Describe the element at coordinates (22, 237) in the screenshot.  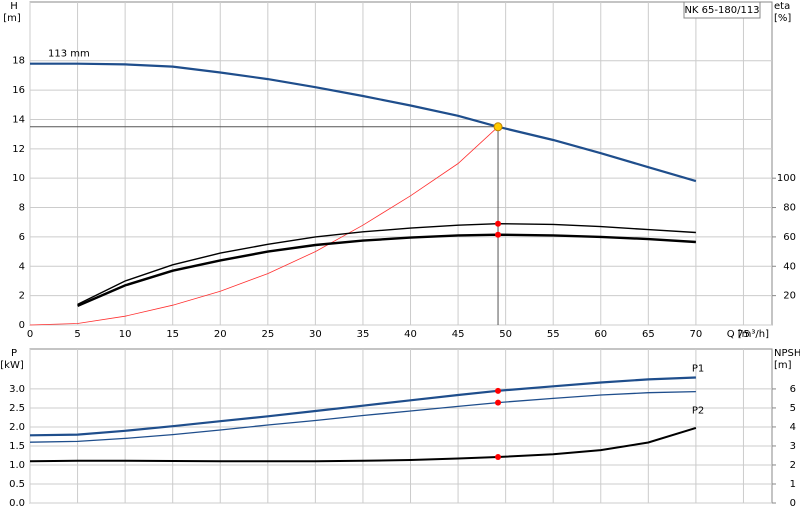
I see `y-tick-label: 6` at that location.